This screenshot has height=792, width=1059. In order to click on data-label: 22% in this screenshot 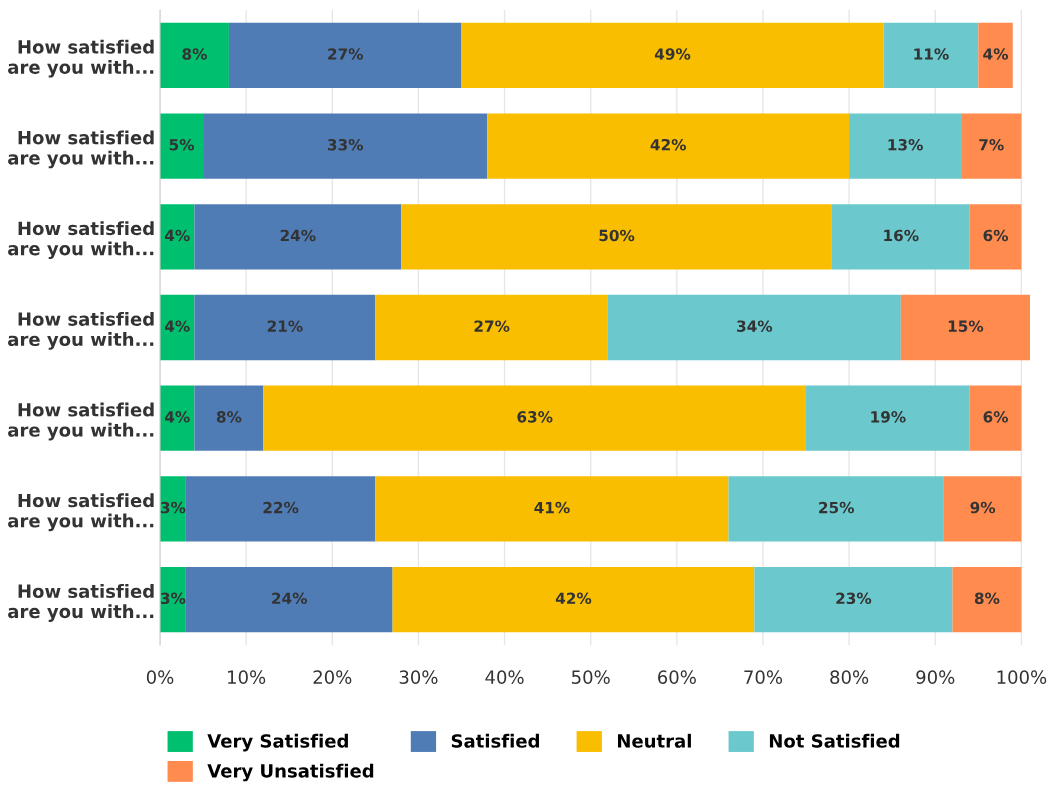, I will do `click(281, 507)`.